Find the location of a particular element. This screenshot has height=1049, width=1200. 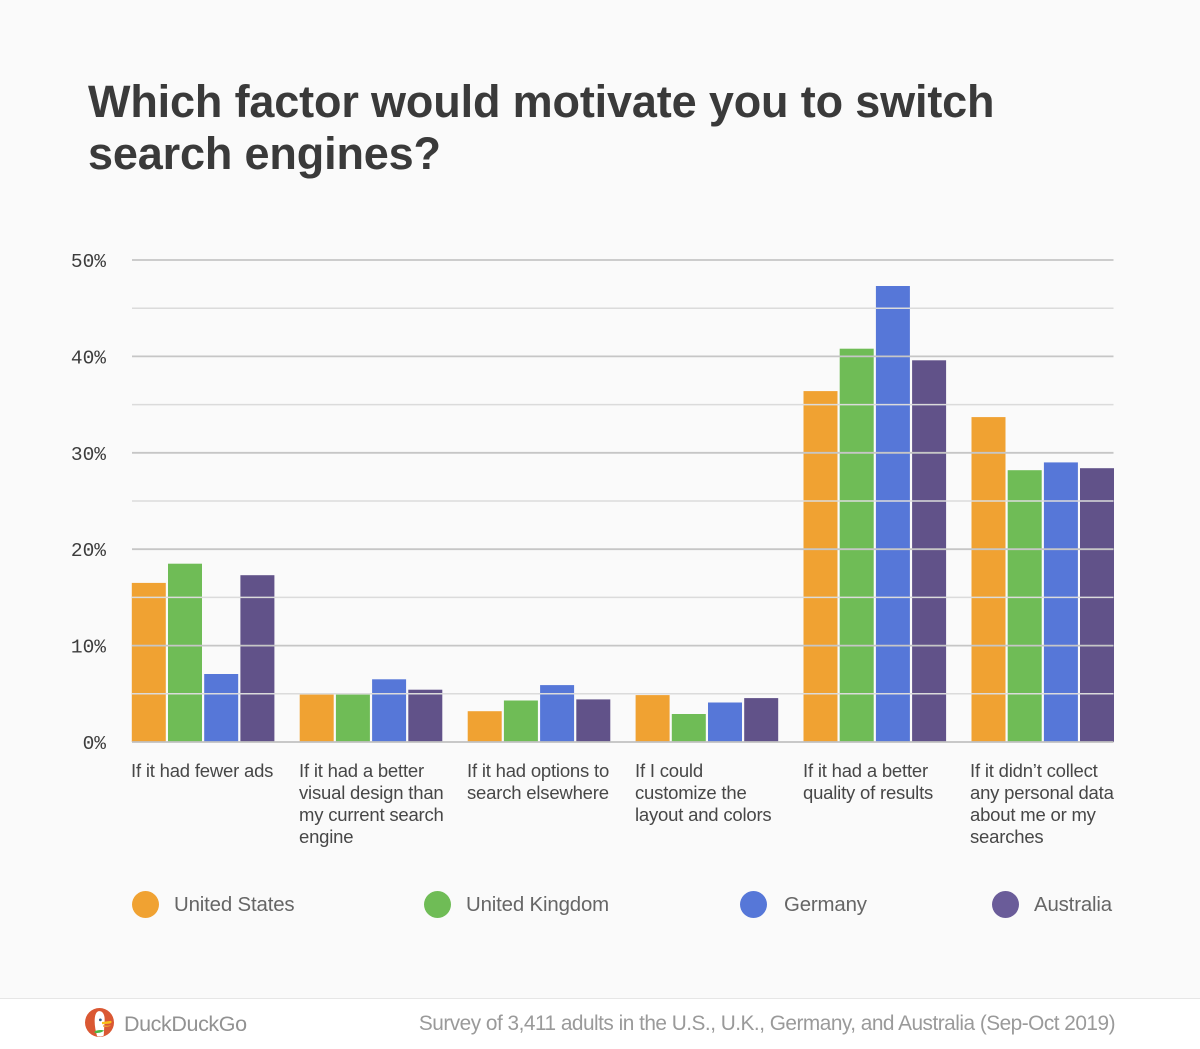

svg-text: 50% is located at coordinates (88, 262).